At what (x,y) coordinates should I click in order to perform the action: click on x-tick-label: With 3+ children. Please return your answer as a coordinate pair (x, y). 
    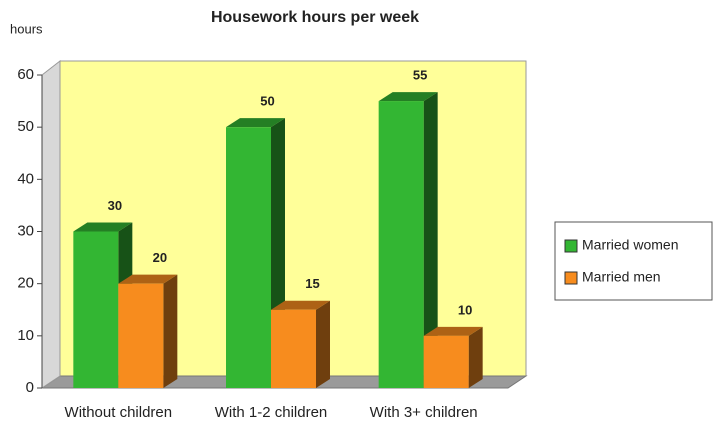
    Looking at the image, I should click on (424, 412).